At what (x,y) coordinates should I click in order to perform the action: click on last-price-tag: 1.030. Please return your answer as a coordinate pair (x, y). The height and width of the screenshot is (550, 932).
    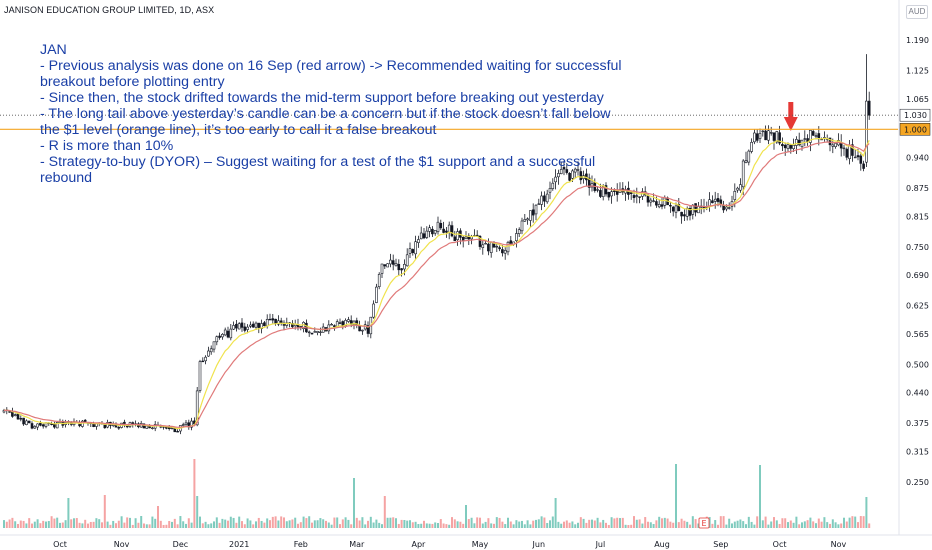
    Looking at the image, I should click on (915, 115).